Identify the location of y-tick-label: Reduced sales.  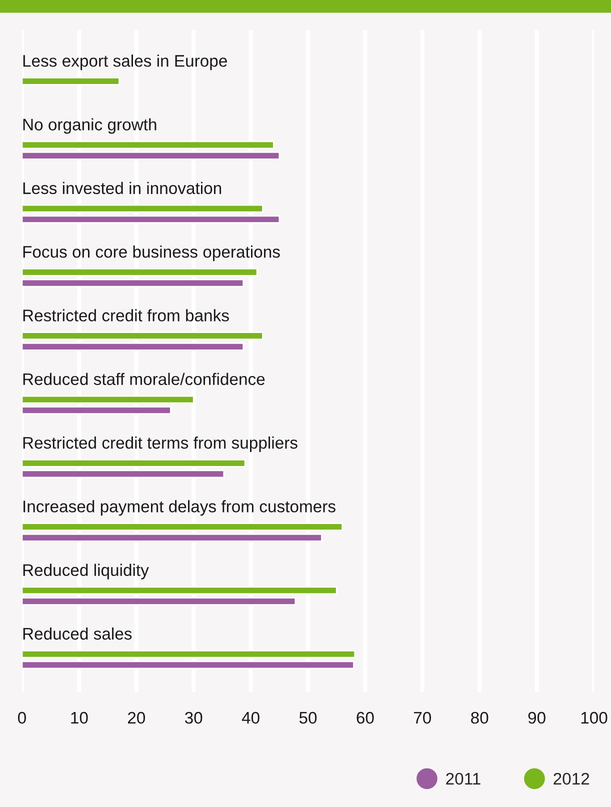
(77, 633).